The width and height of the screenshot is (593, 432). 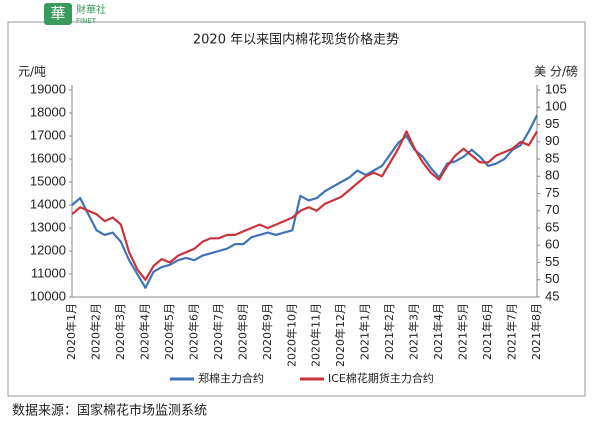 What do you see at coordinates (552, 175) in the screenshot?
I see `y2-tick-label: 80` at bounding box center [552, 175].